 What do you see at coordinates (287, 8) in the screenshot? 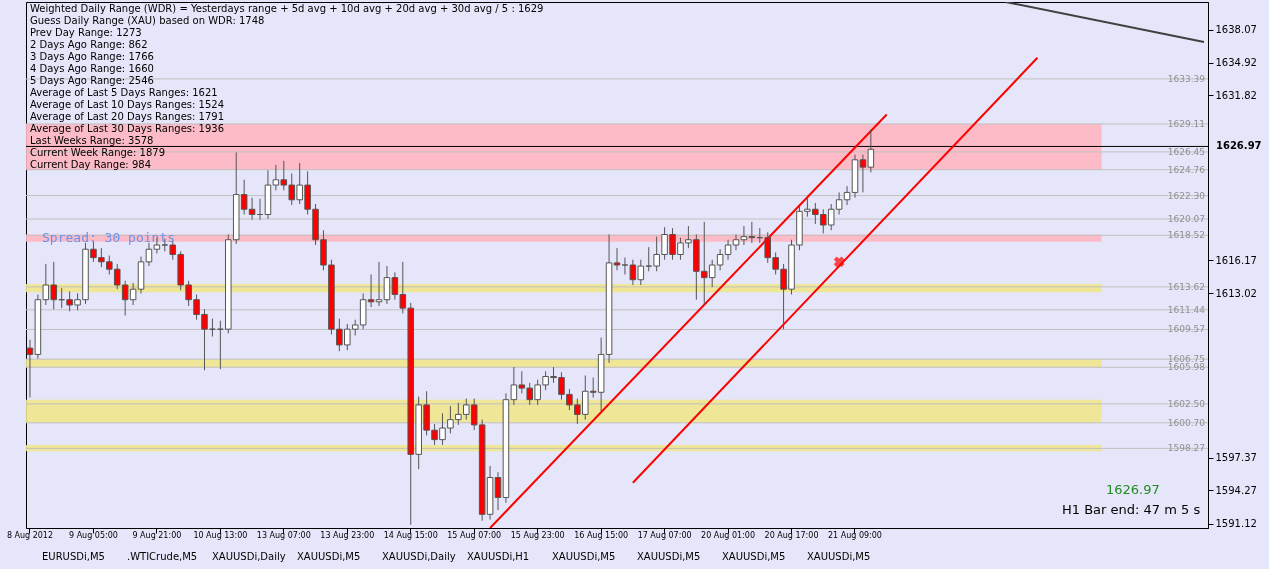
I see `chart-title: Weighted Daily Range (WDR) = Yesterdays range + 5d avg + 10d avg + 20d avg + 30d avg / 5 : 1629` at bounding box center [287, 8].